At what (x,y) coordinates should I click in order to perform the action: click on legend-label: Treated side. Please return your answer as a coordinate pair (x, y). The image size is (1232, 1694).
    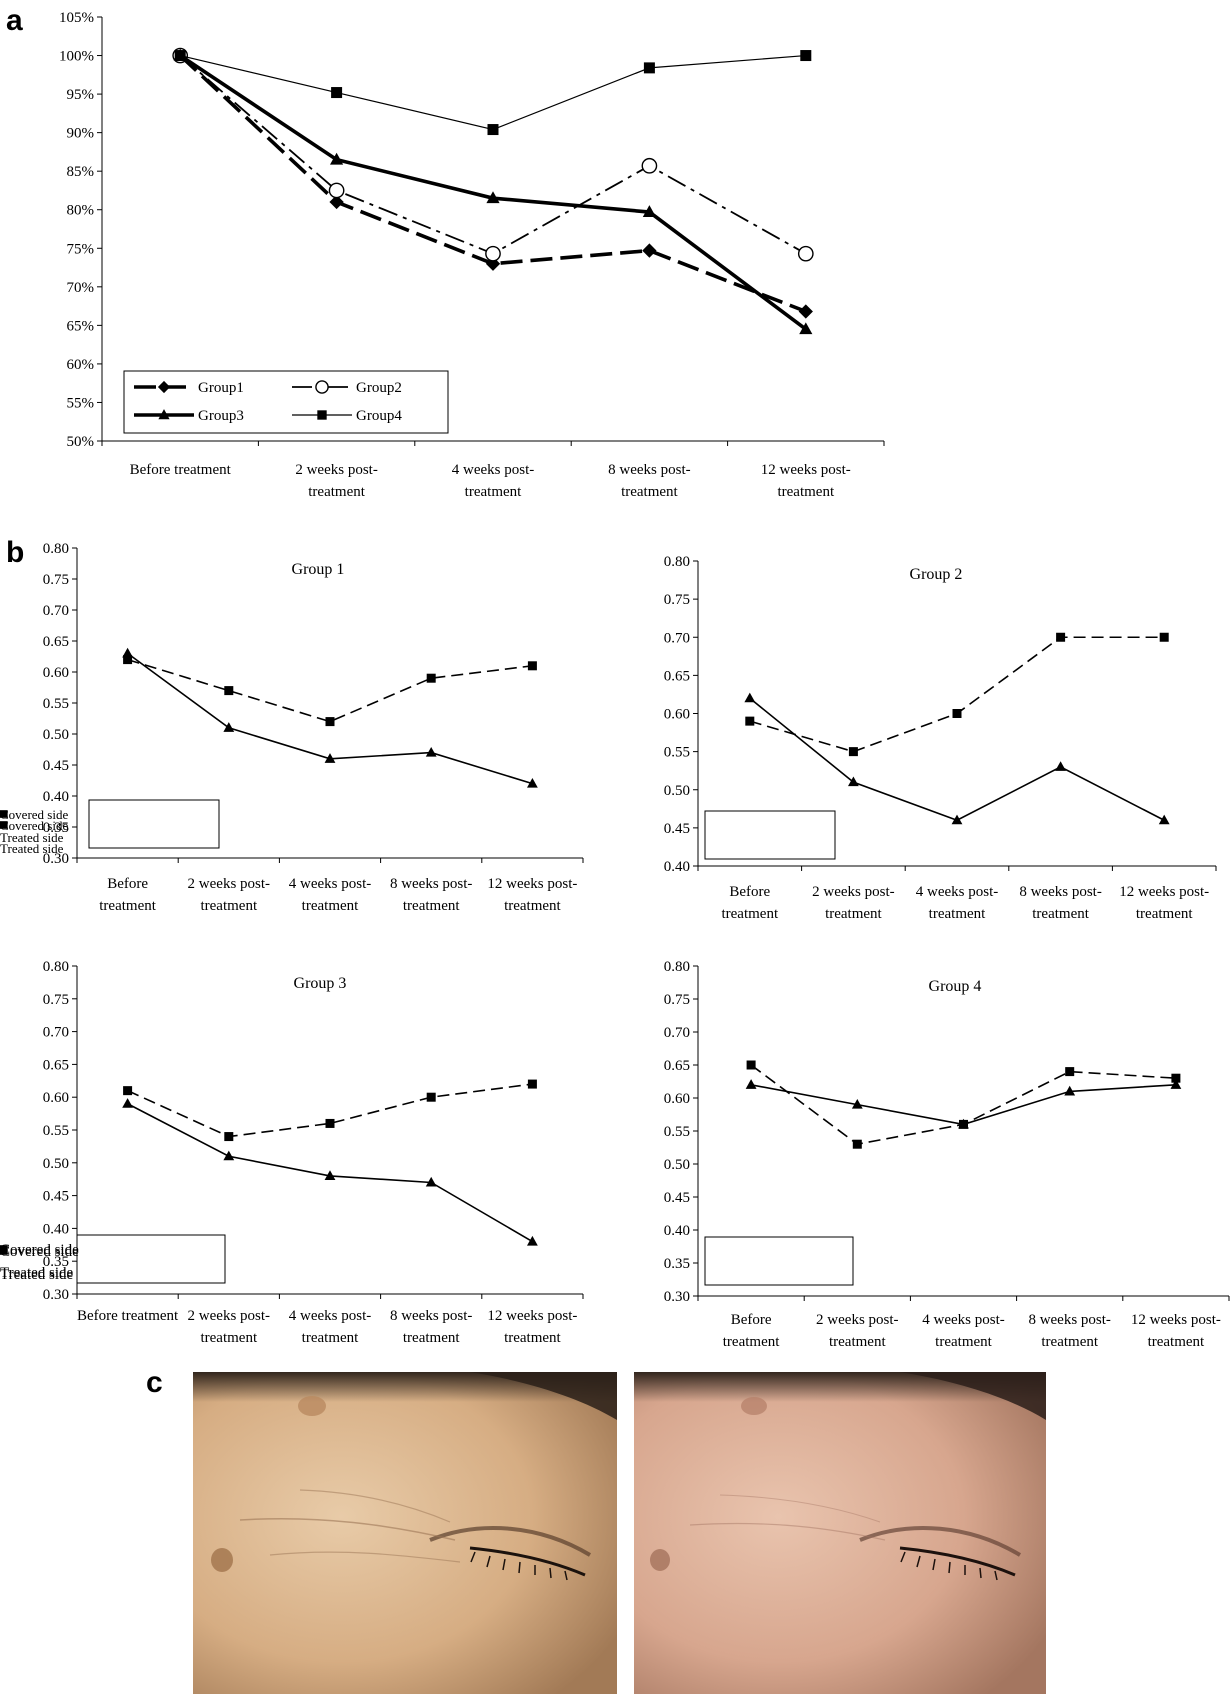
    Looking at the image, I should click on (32, 837).